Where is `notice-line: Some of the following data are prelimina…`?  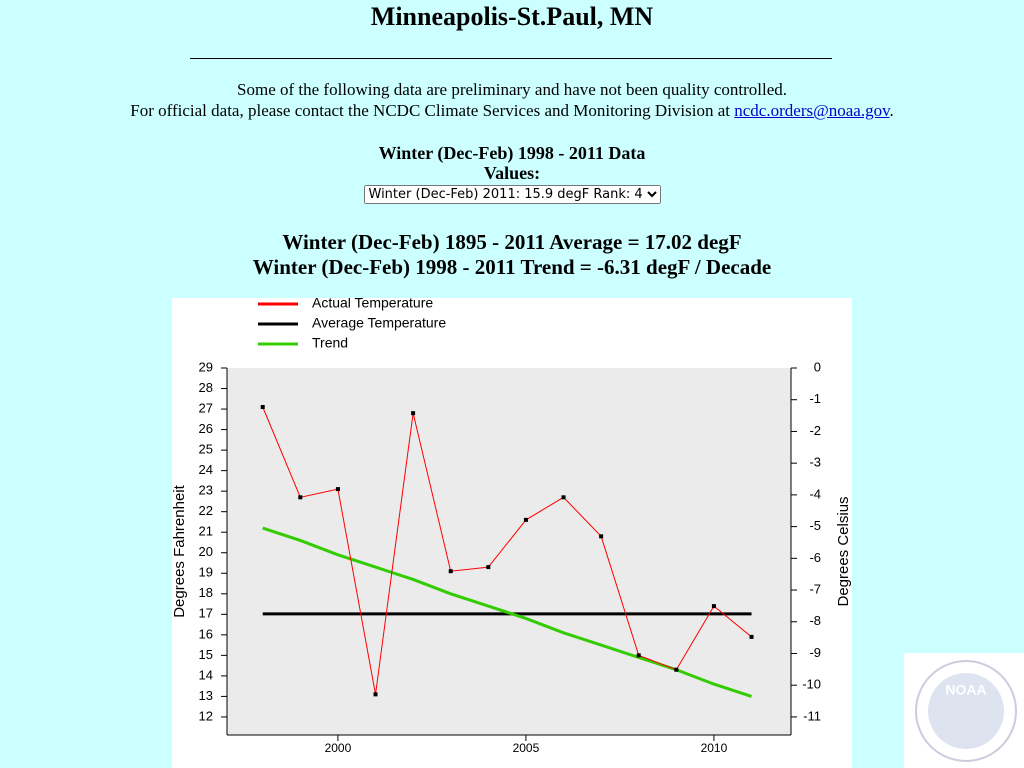
notice-line: Some of the following data are prelimina… is located at coordinates (512, 89).